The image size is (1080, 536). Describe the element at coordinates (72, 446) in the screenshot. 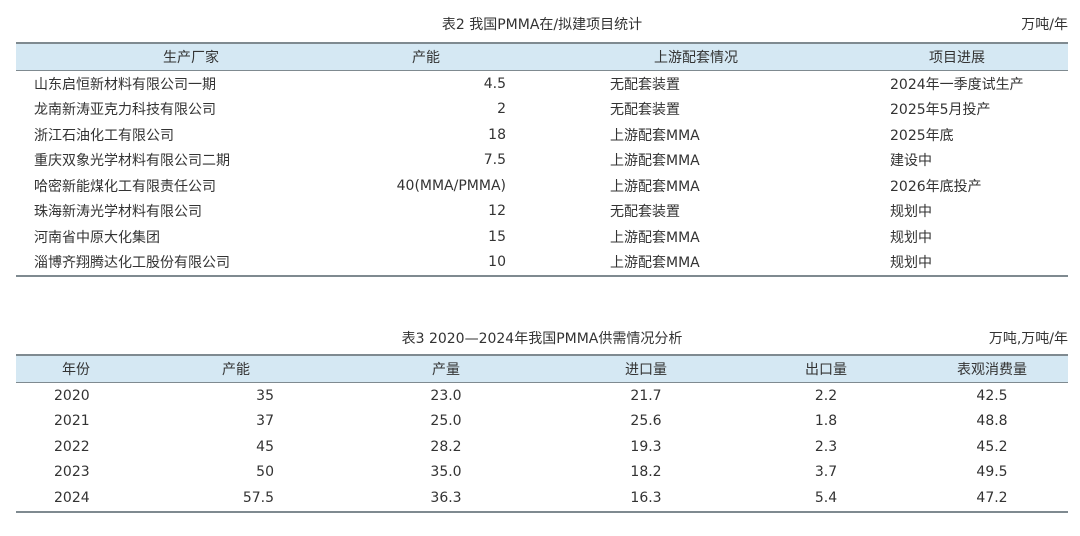

I see `table3-cell: 2022` at that location.